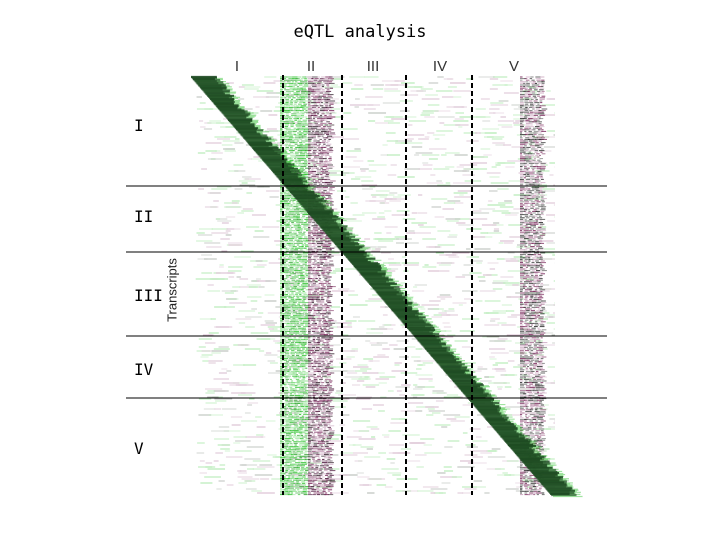 This screenshot has height=540, width=720. I want to click on row-label-1: I, so click(139, 125).